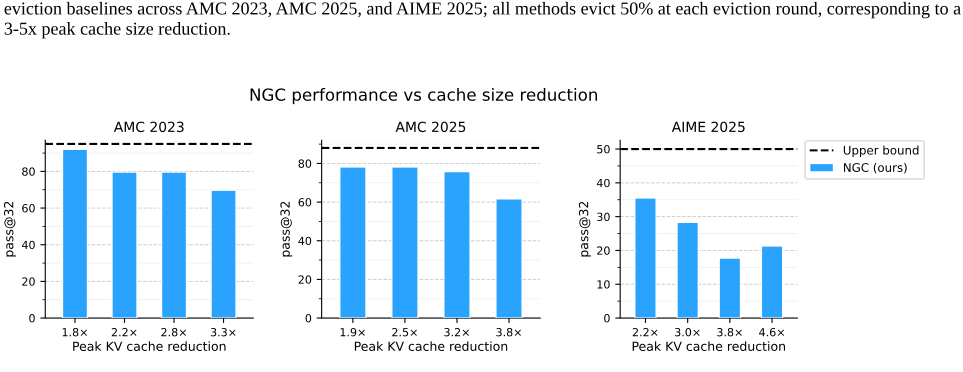 This screenshot has width=963, height=372. Describe the element at coordinates (604, 284) in the screenshot. I see `y-tick-label: 10` at that location.